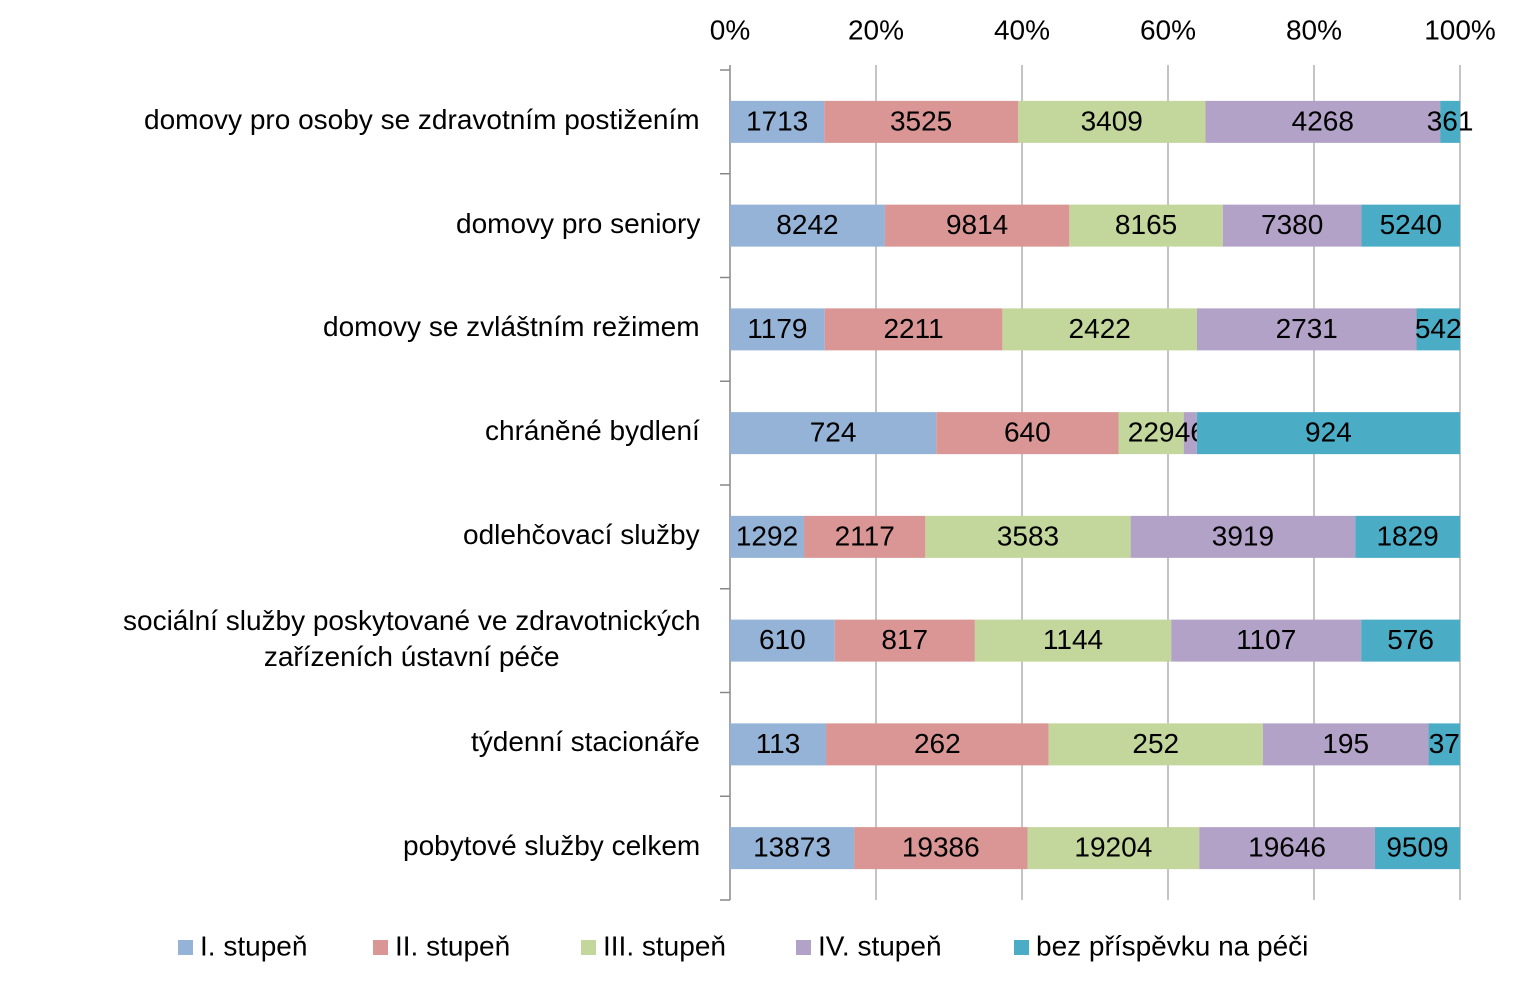 This screenshot has height=985, width=1525. I want to click on value-label: 576, so click(1410, 639).